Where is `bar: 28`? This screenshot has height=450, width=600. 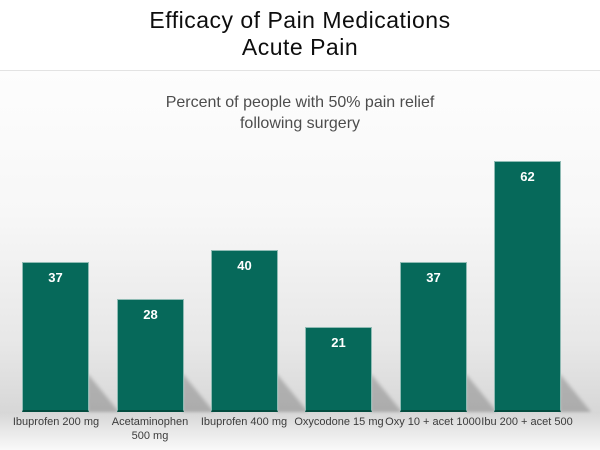
bar: 28 is located at coordinates (150, 355).